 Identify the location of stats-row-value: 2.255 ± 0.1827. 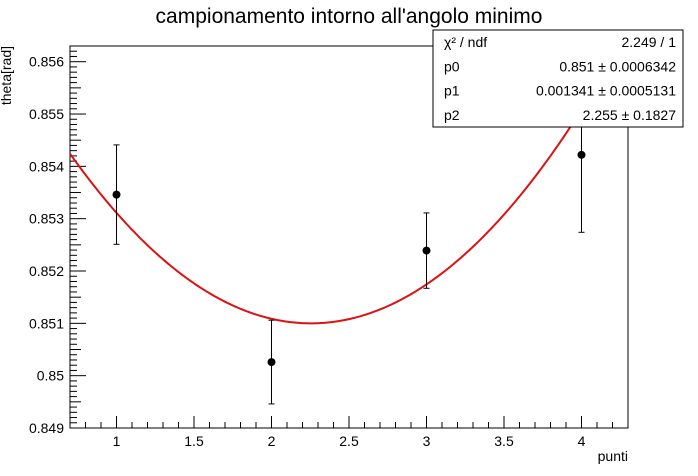
(630, 115).